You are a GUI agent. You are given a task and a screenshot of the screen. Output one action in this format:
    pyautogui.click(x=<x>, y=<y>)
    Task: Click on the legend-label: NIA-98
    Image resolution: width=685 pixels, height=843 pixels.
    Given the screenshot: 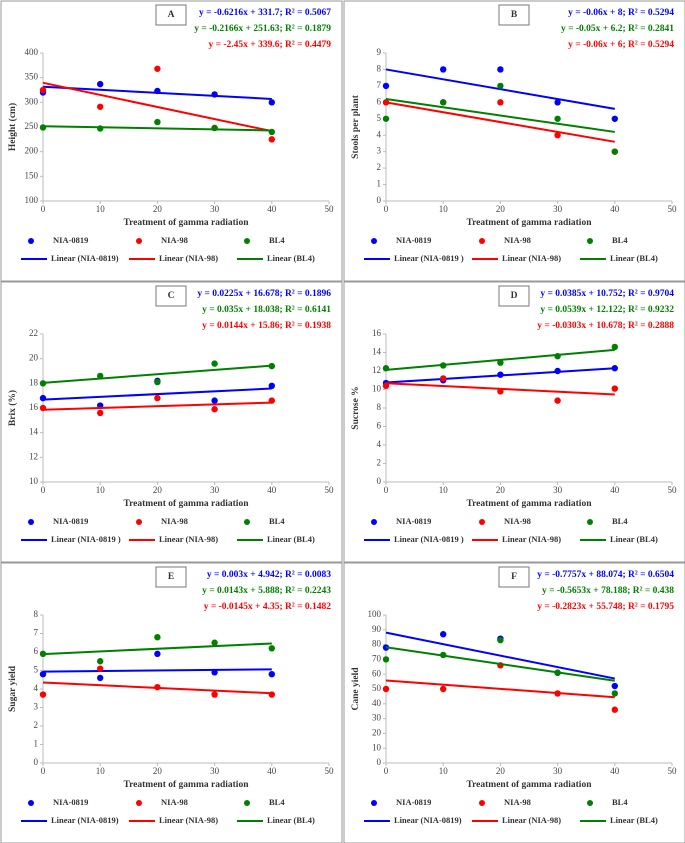 What is the action you would take?
    pyautogui.click(x=517, y=802)
    